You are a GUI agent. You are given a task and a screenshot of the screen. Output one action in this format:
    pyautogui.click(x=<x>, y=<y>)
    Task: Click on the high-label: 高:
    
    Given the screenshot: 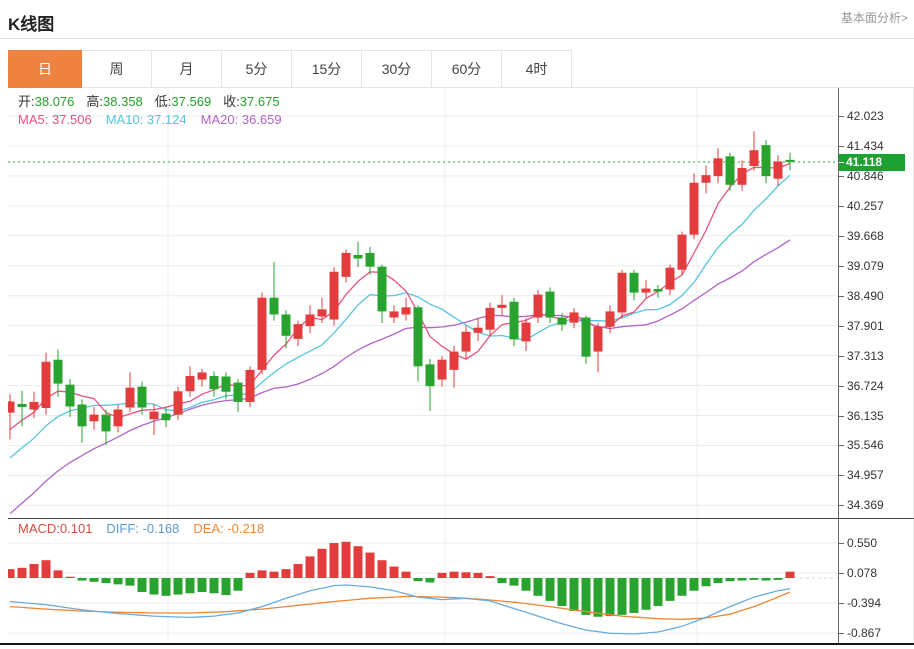 What is the action you would take?
    pyautogui.click(x=95, y=101)
    